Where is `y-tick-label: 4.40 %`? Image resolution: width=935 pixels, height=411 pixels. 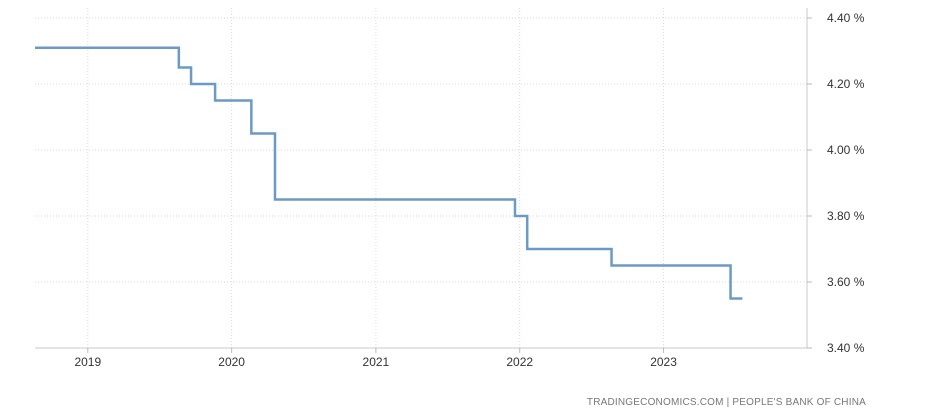 y-tick-label: 4.40 % is located at coordinates (846, 18).